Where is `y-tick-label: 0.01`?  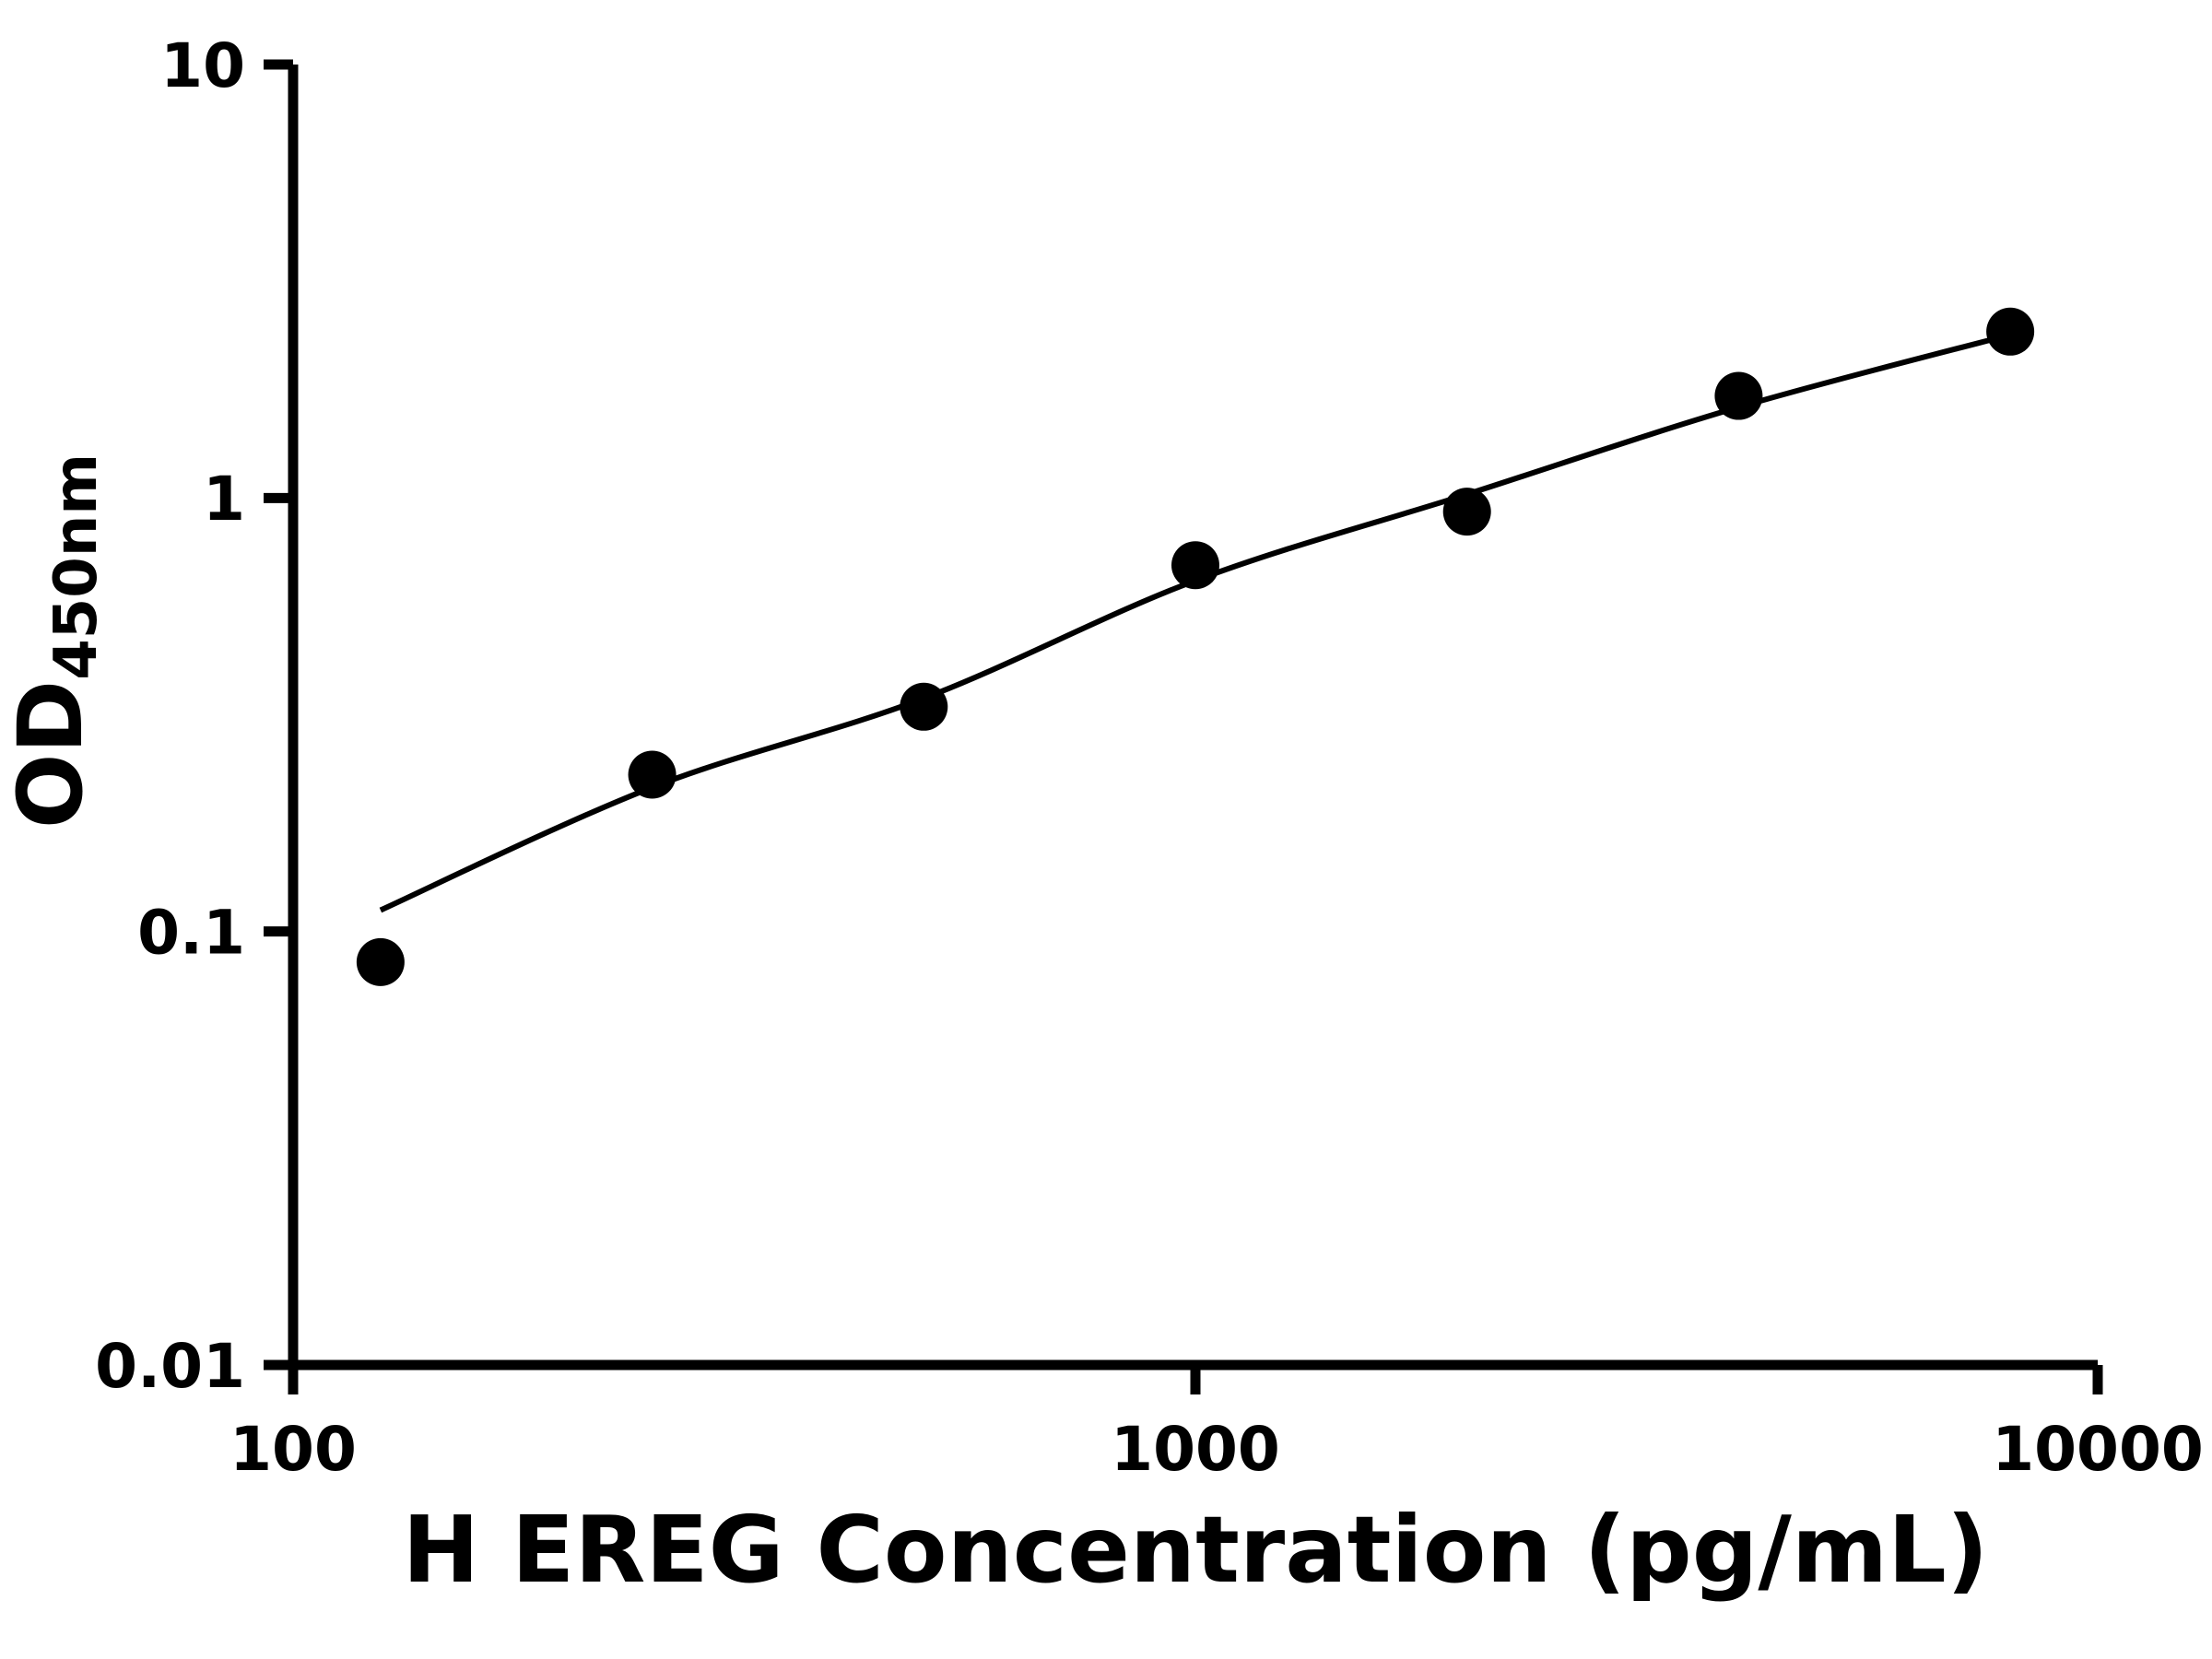
y-tick-label: 0.01 is located at coordinates (170, 1366).